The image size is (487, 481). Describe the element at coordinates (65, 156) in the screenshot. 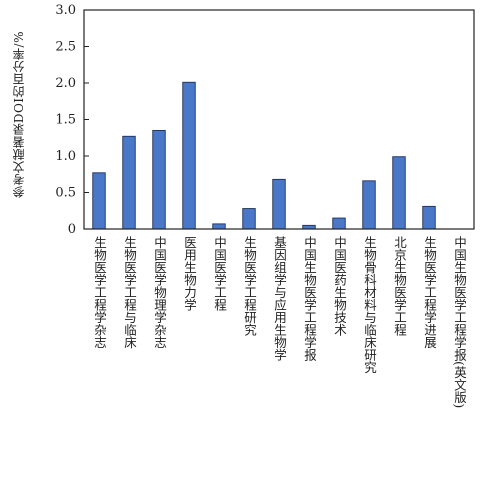

I see `y-tick-label: 1.0` at that location.